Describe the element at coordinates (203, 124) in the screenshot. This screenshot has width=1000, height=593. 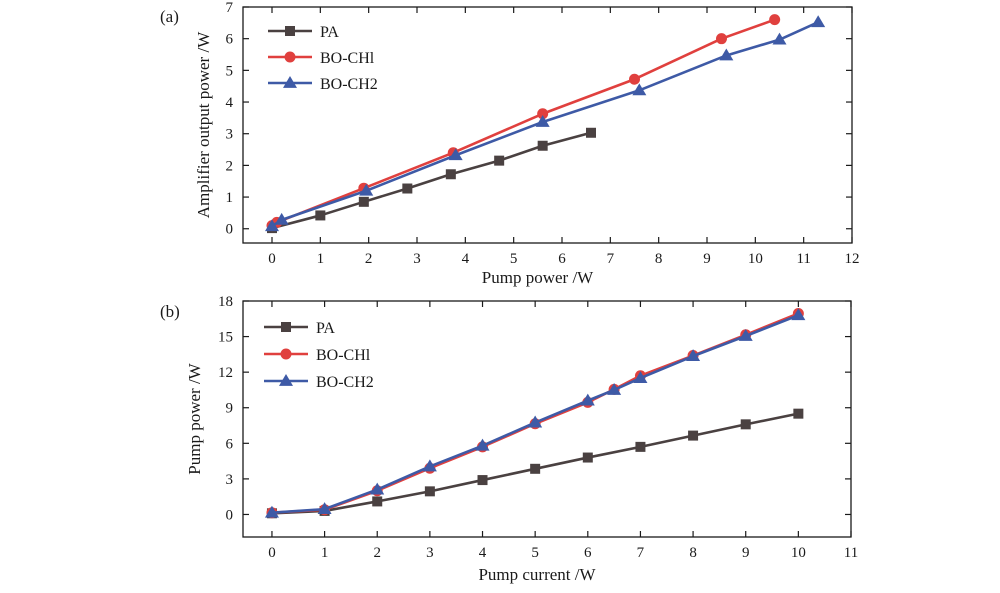
I see `y-axis-label: Amplifier output power /W` at that location.